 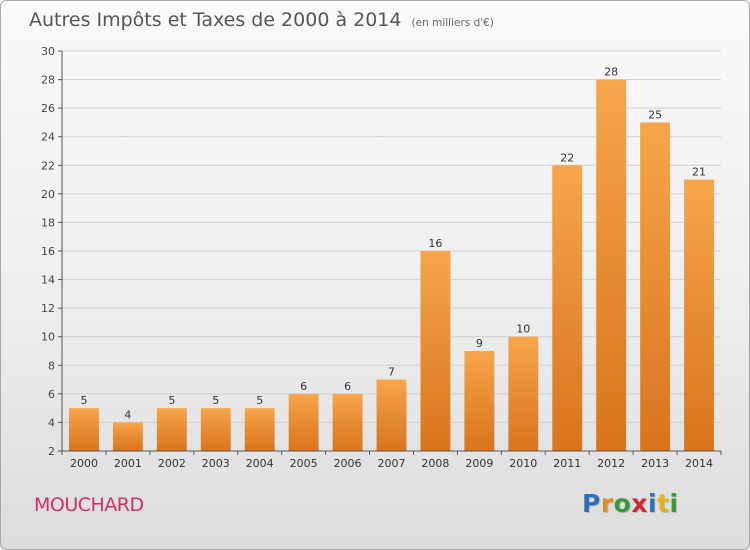 I want to click on y-tick-label: 14, so click(x=48, y=280).